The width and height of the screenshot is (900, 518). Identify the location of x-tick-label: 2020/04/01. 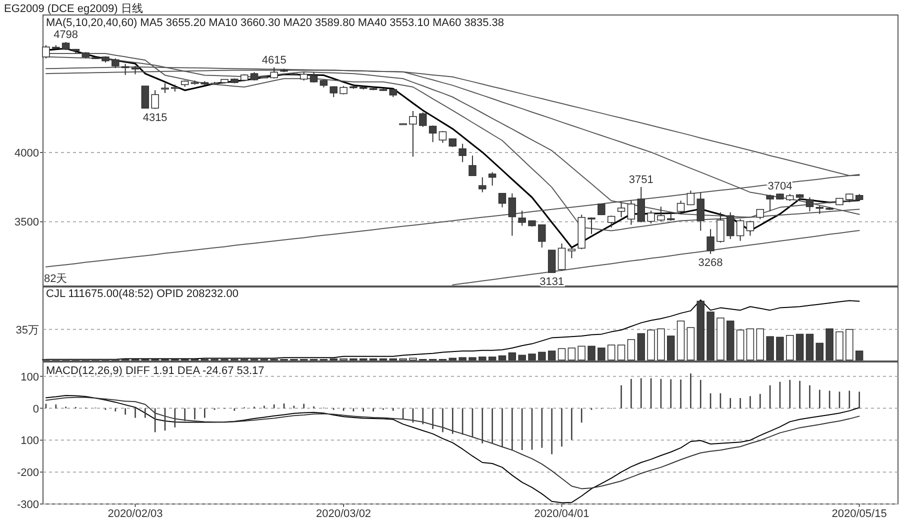
(562, 513).